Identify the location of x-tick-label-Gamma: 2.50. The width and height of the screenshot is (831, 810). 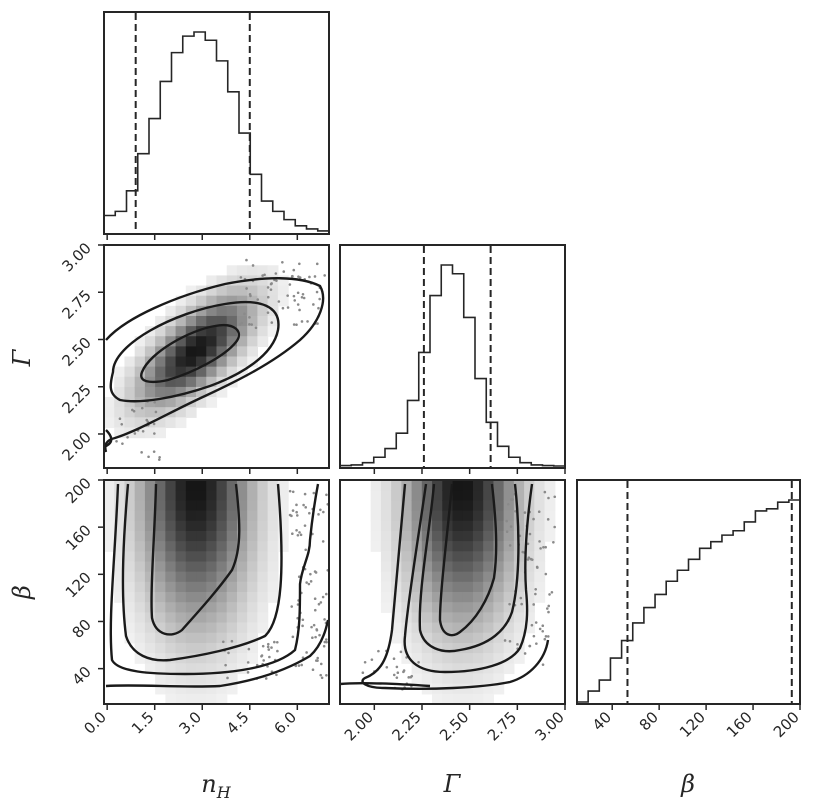
(454, 726).